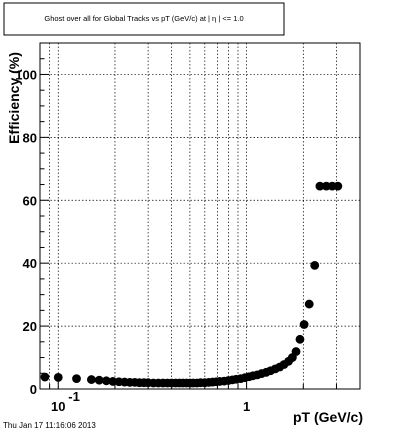  Describe the element at coordinates (30, 200) in the screenshot. I see `y-tick-label: 60` at that location.